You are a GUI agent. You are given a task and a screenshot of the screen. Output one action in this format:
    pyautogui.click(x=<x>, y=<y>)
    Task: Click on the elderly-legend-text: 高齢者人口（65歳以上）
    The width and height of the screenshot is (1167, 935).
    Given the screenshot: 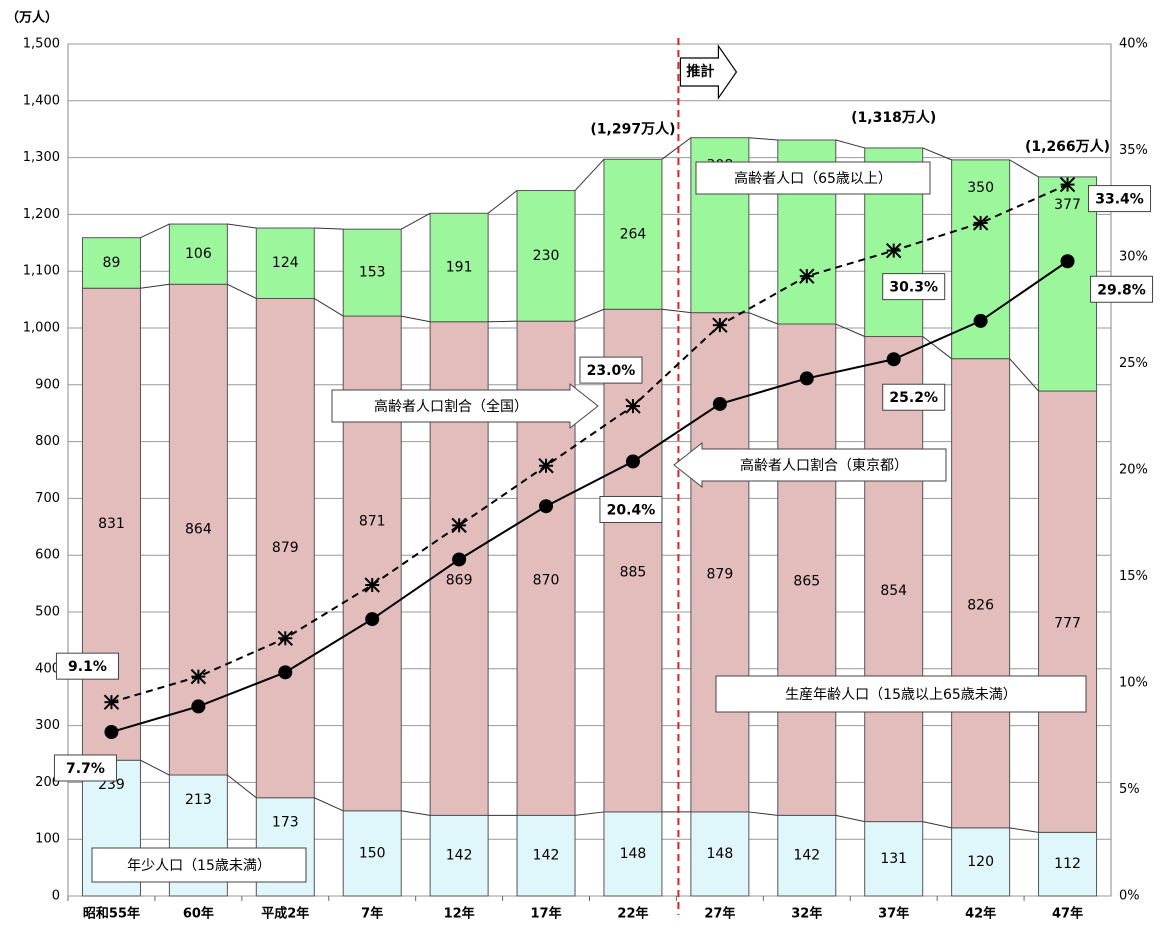 What is the action you would take?
    pyautogui.click(x=813, y=178)
    